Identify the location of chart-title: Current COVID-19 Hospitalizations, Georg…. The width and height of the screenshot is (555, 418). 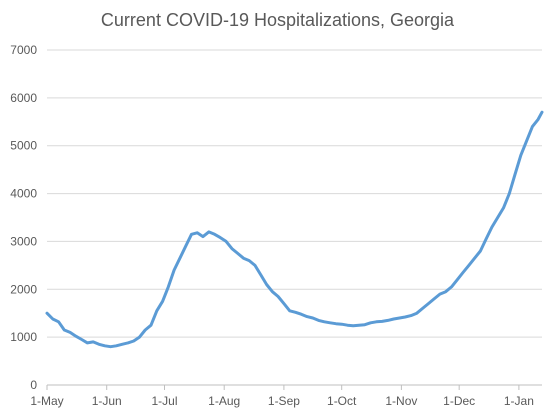
(277, 20).